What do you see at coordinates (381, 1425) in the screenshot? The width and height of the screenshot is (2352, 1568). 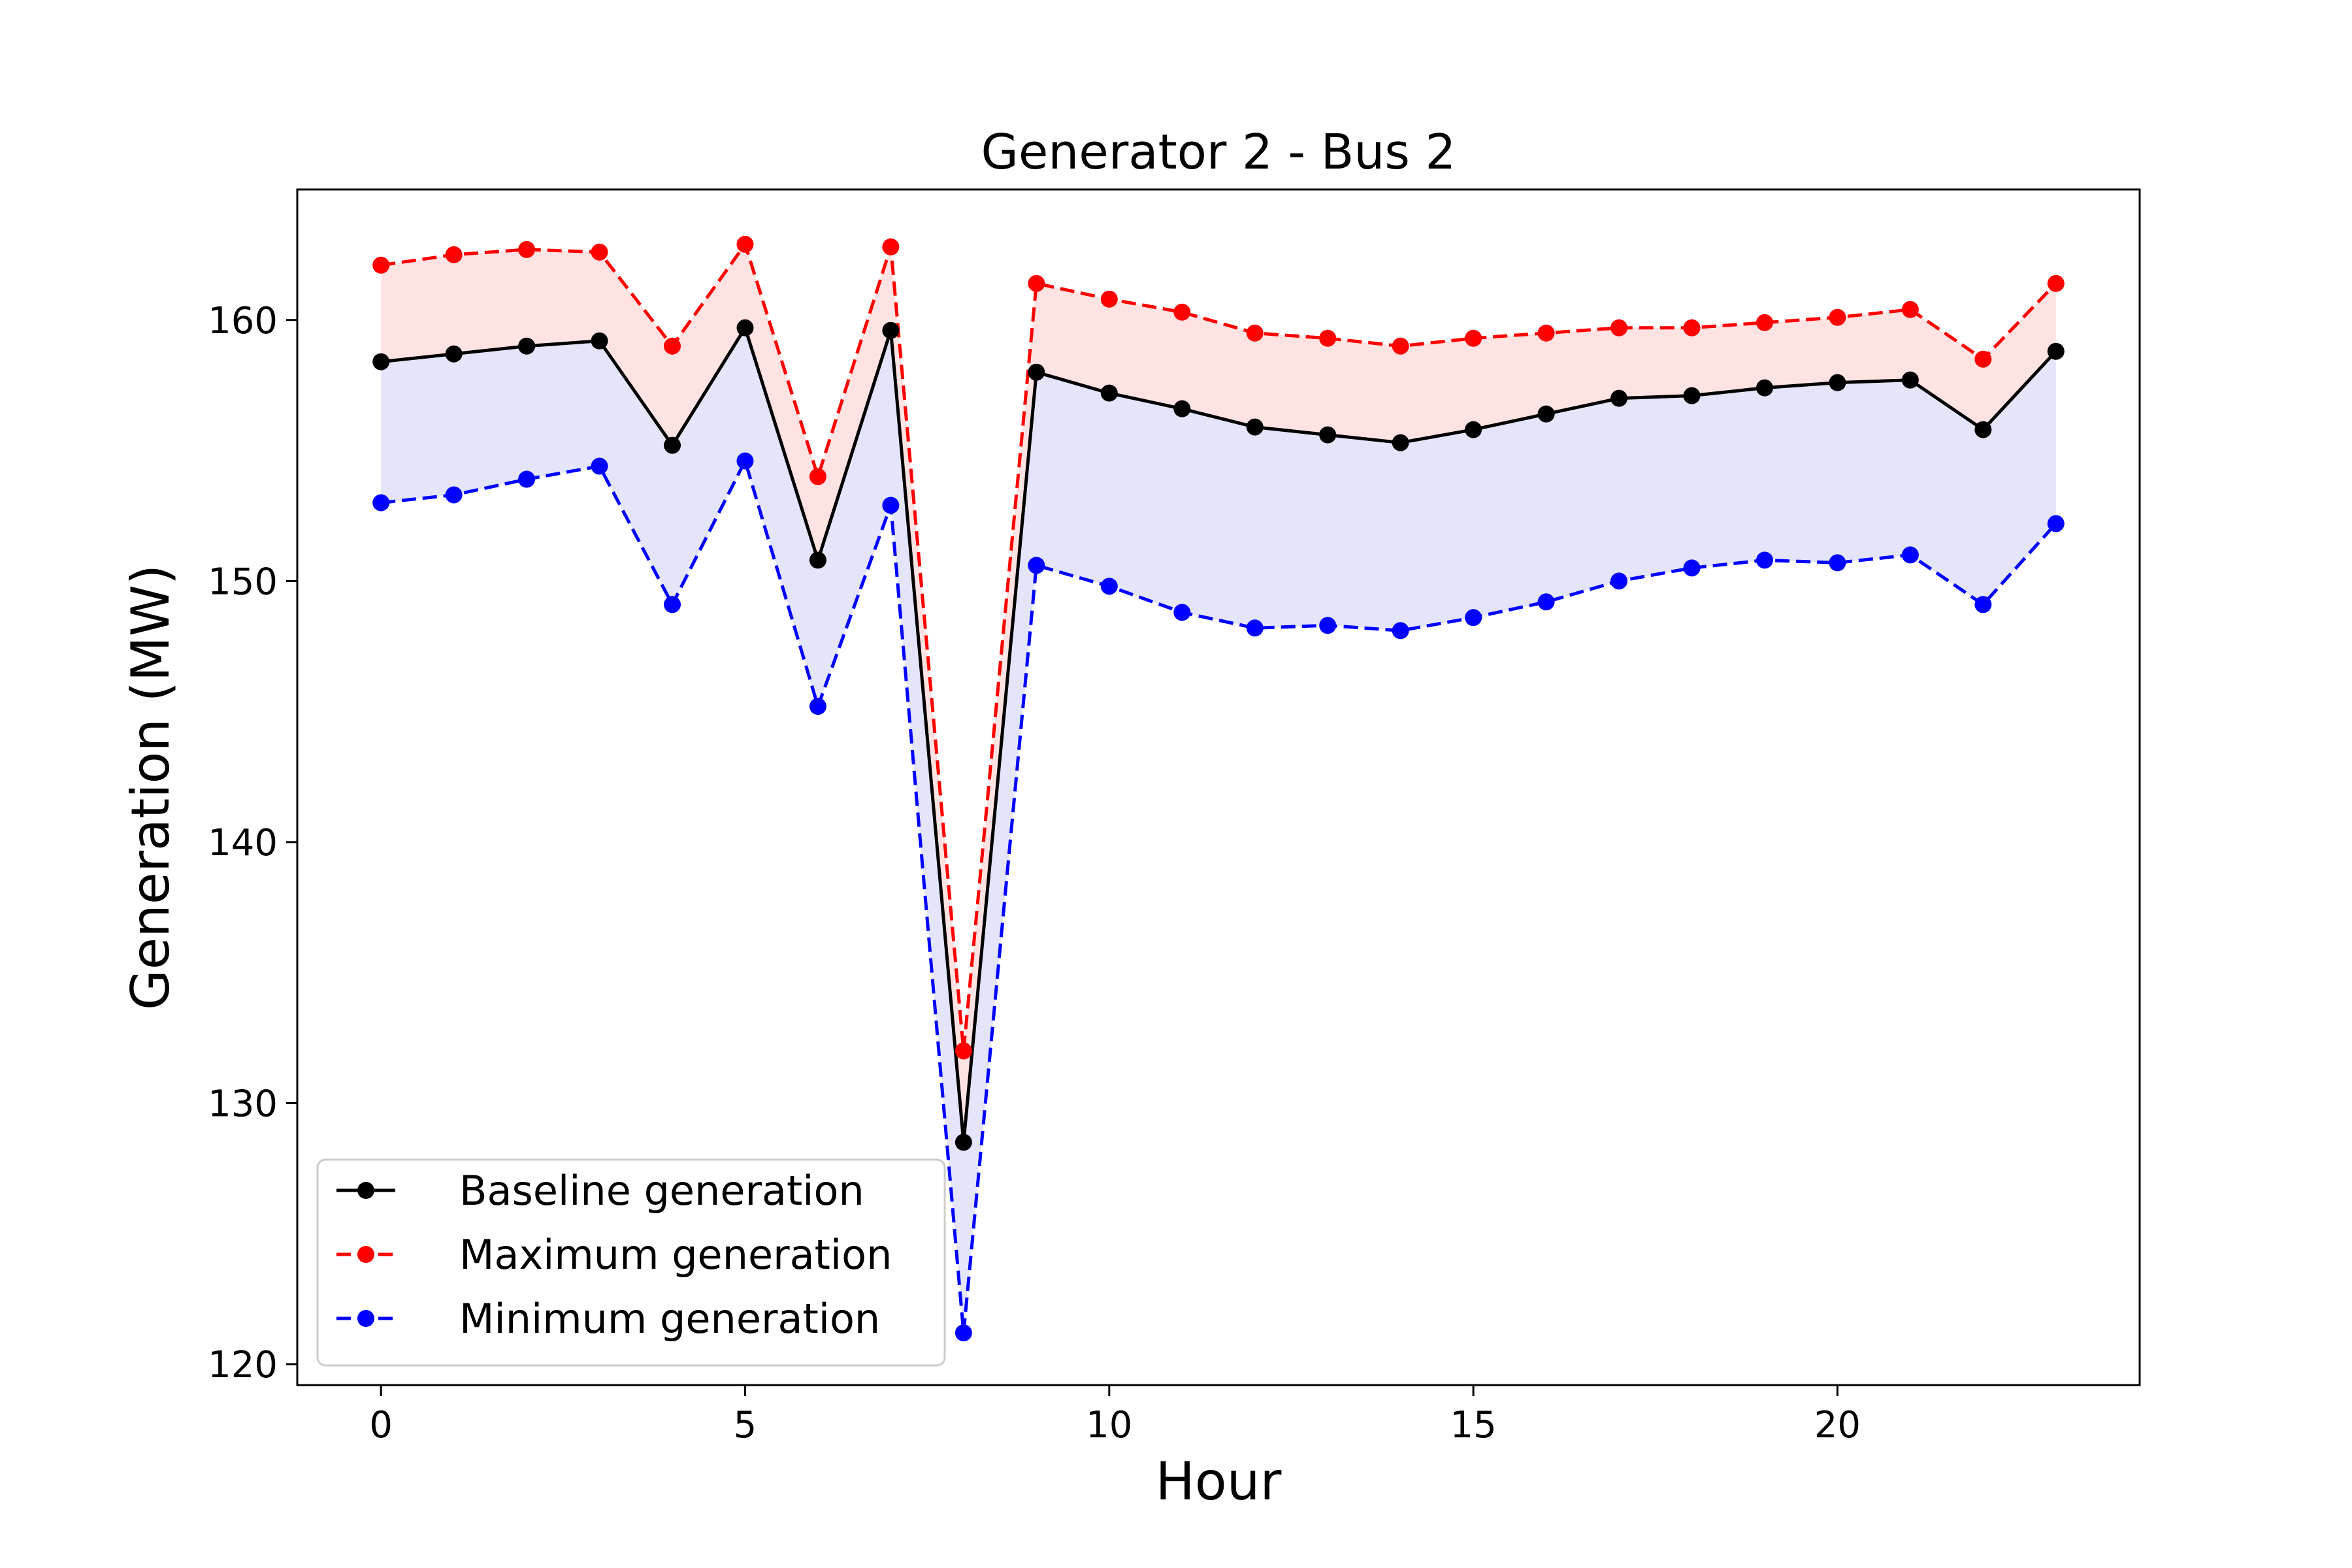 I see `x-tick-label: 0` at bounding box center [381, 1425].